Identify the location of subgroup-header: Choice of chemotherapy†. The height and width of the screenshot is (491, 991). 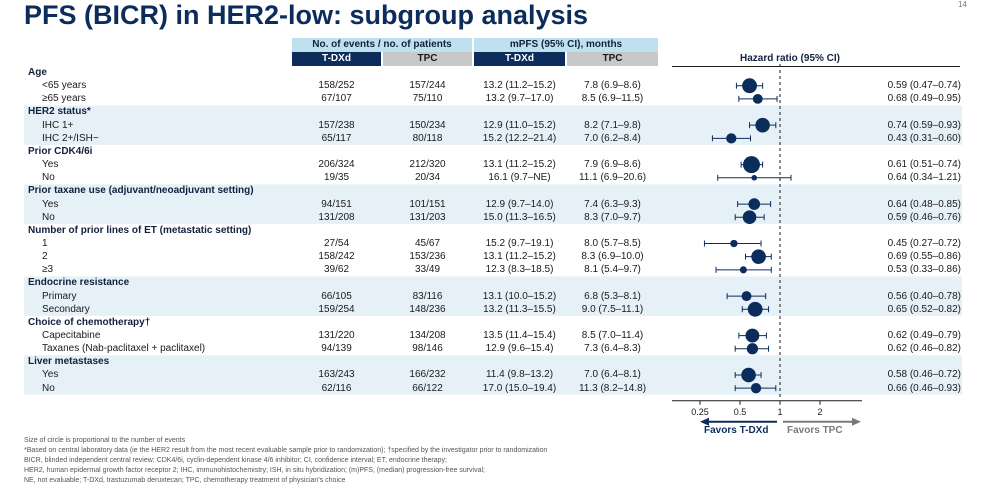
(89, 322).